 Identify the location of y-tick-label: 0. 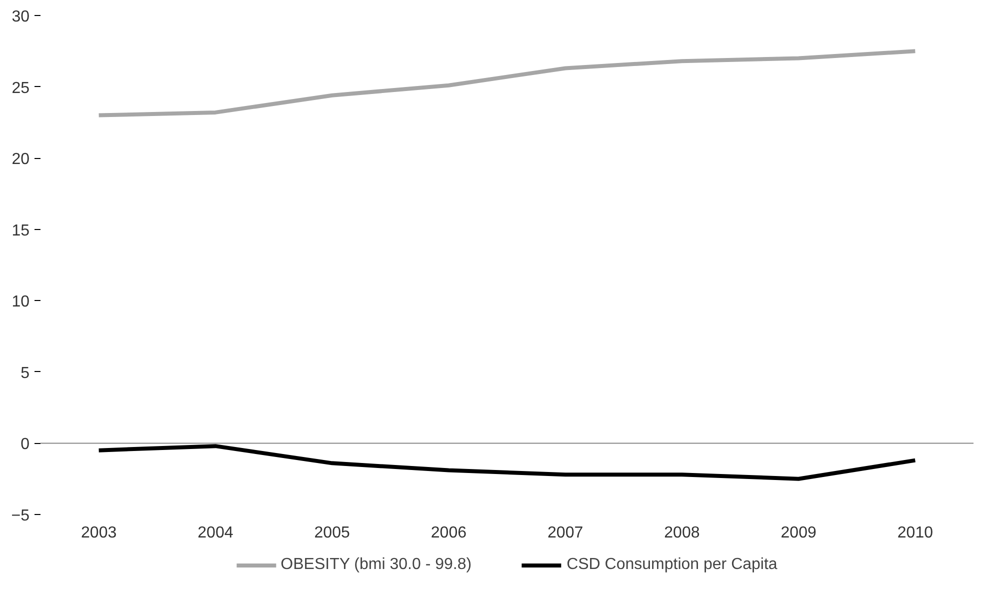
(25, 445).